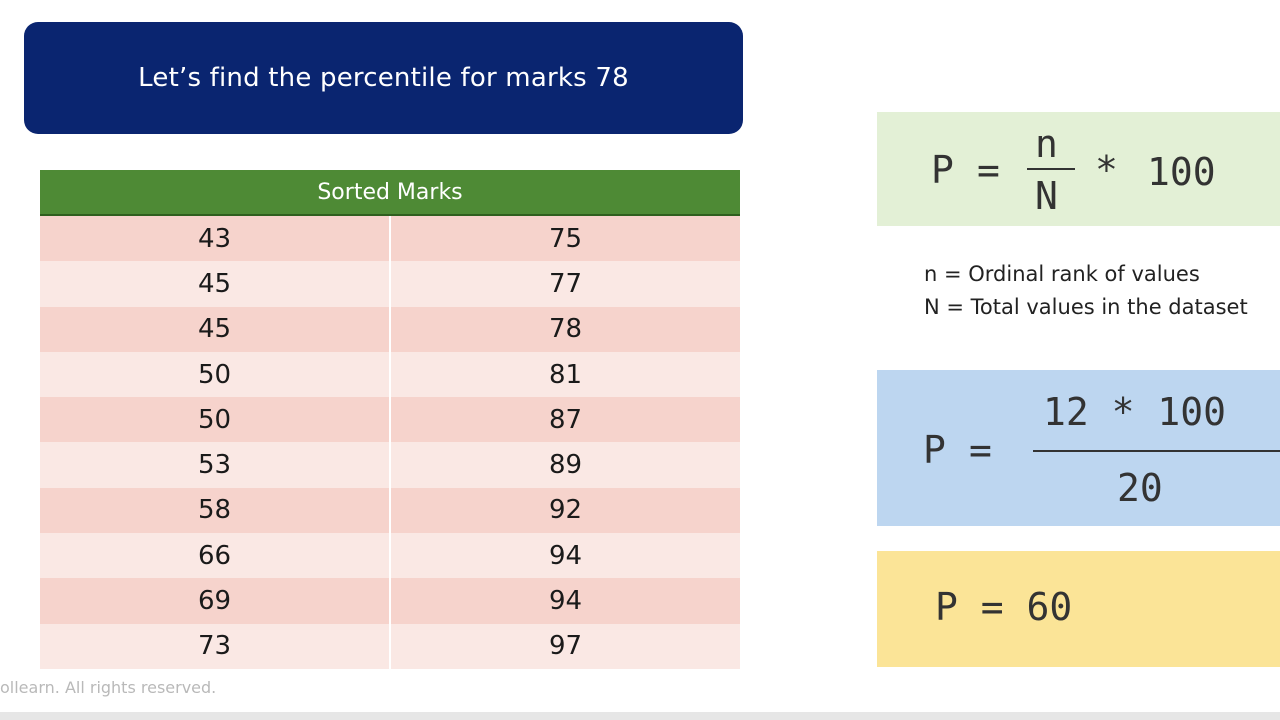 This screenshot has height=720, width=1280. What do you see at coordinates (1046, 144) in the screenshot?
I see `formula-numerator: n` at bounding box center [1046, 144].